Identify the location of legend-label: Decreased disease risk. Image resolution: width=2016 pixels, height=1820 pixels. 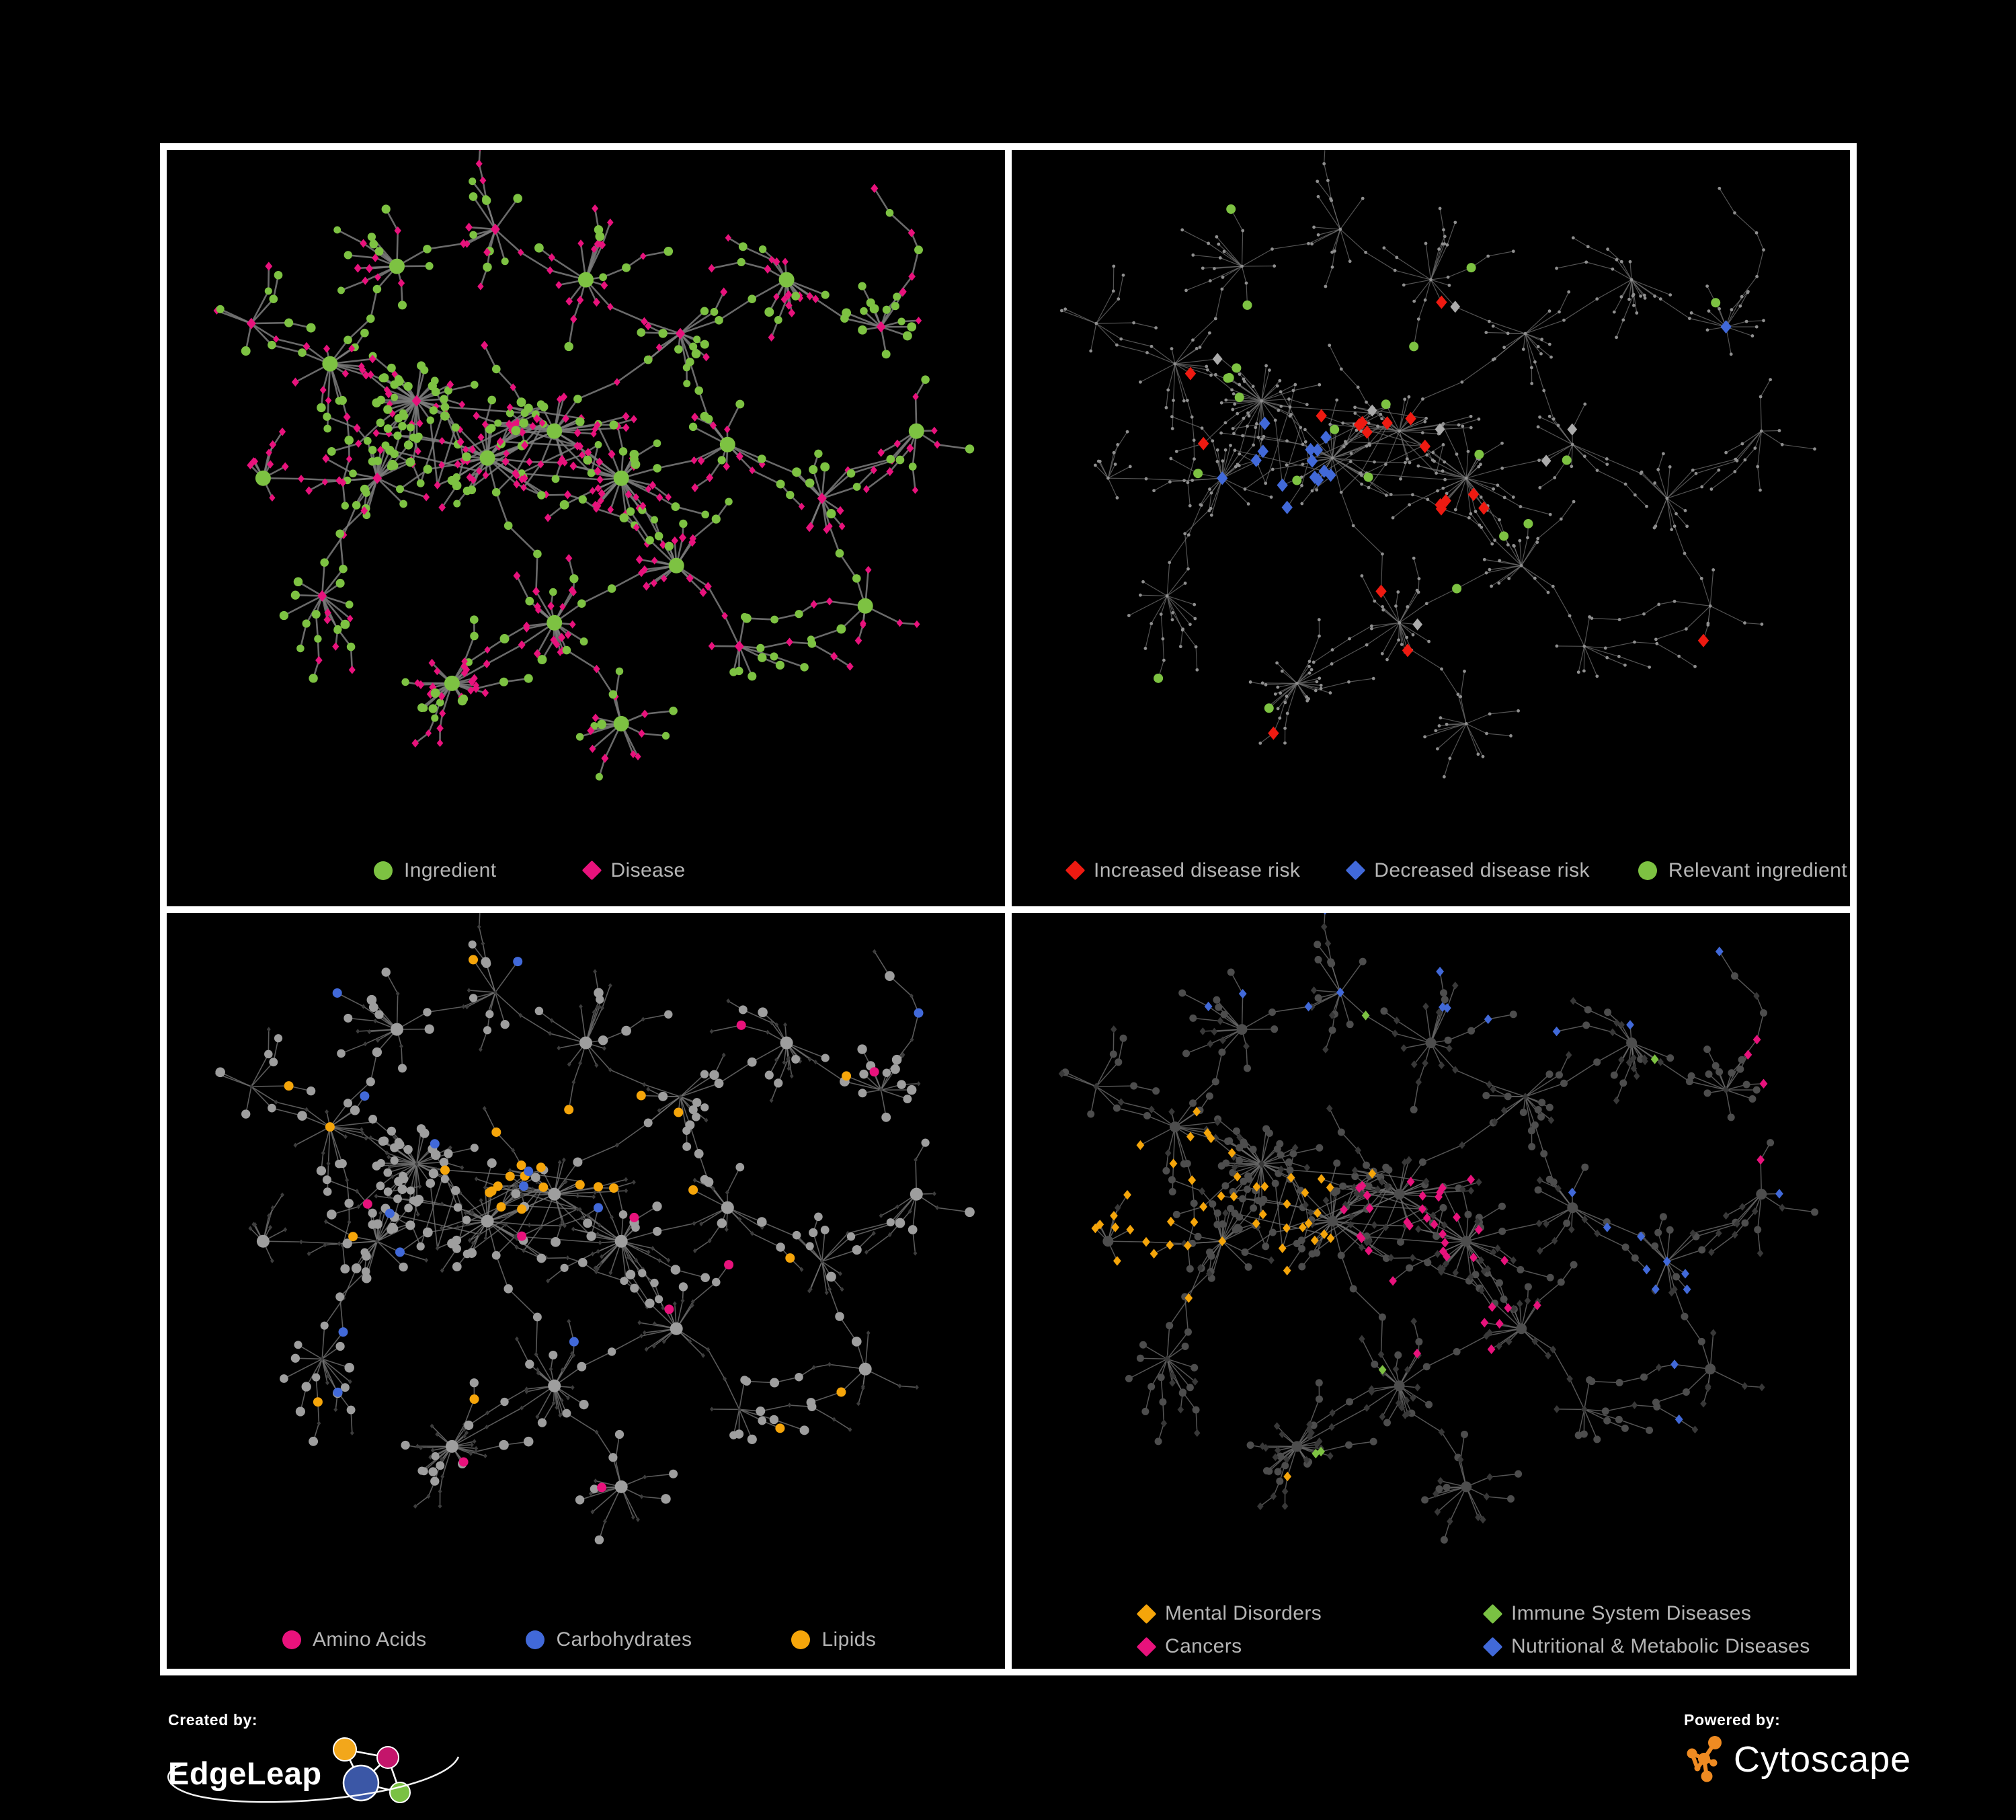
(1482, 870).